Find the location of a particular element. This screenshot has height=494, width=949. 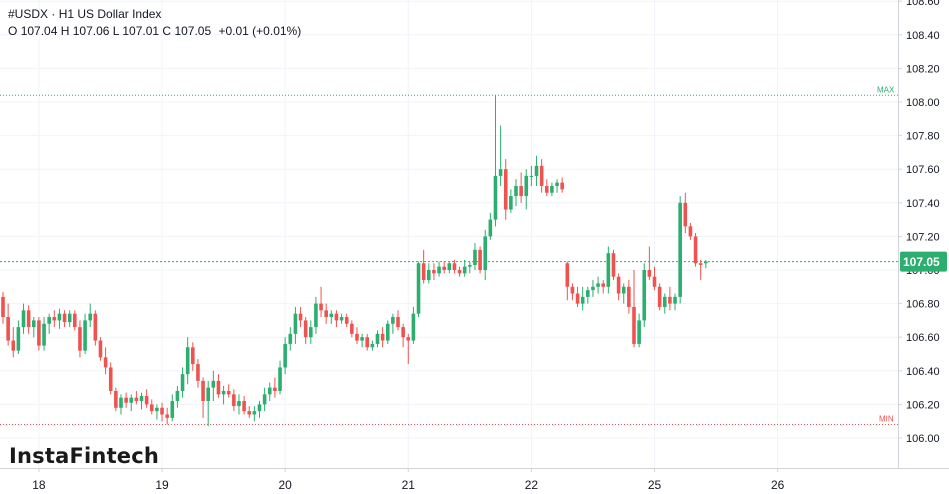

price-axis-bg is located at coordinates (923, 247).